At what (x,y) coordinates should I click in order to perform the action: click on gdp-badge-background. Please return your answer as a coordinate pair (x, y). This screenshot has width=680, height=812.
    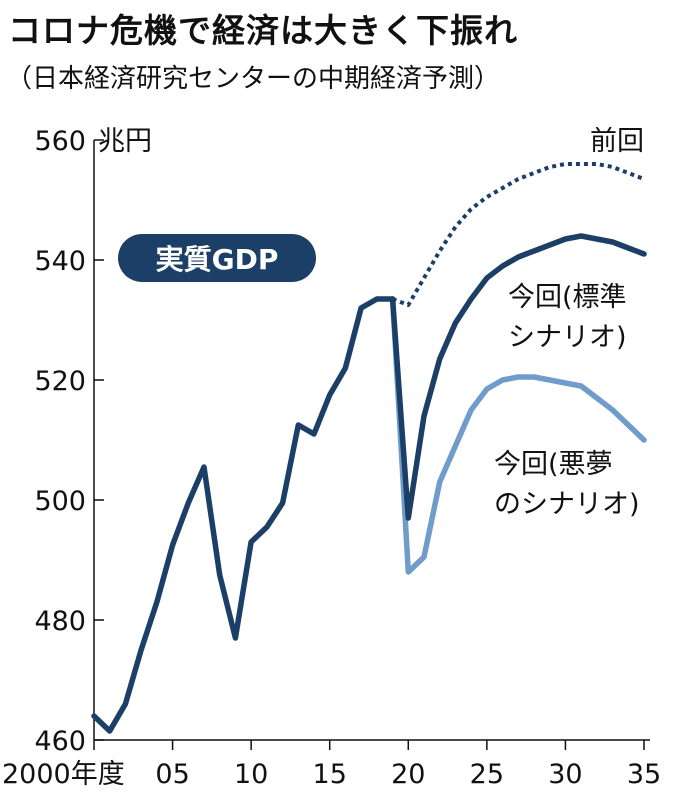
    Looking at the image, I should click on (217, 258).